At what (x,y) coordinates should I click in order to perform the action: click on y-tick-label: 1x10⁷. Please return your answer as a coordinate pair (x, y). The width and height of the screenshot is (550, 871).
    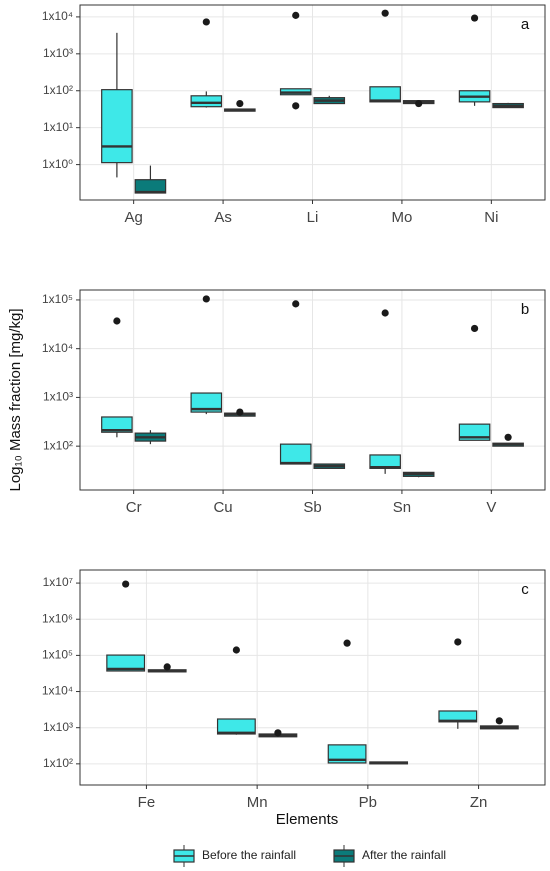
    Looking at the image, I should click on (58, 582).